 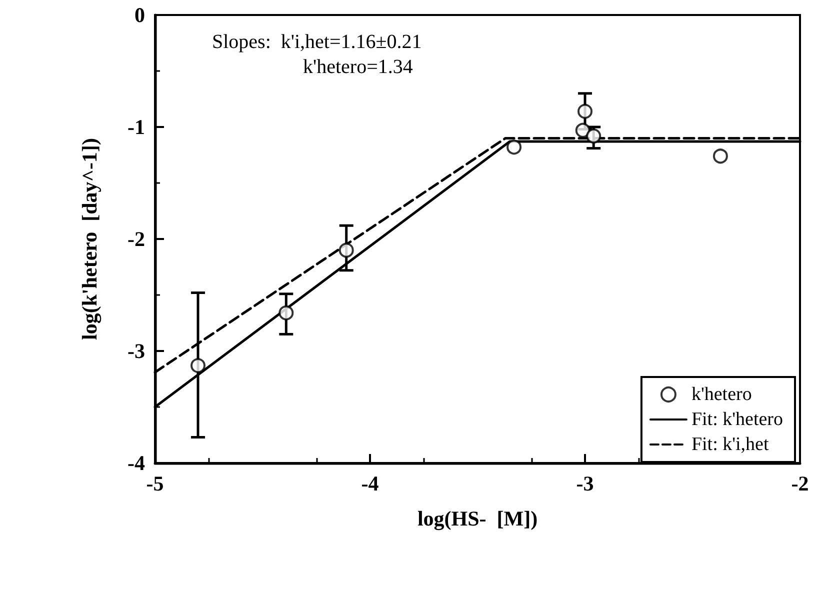 I want to click on y-tick-label: -2, so click(x=136, y=239).